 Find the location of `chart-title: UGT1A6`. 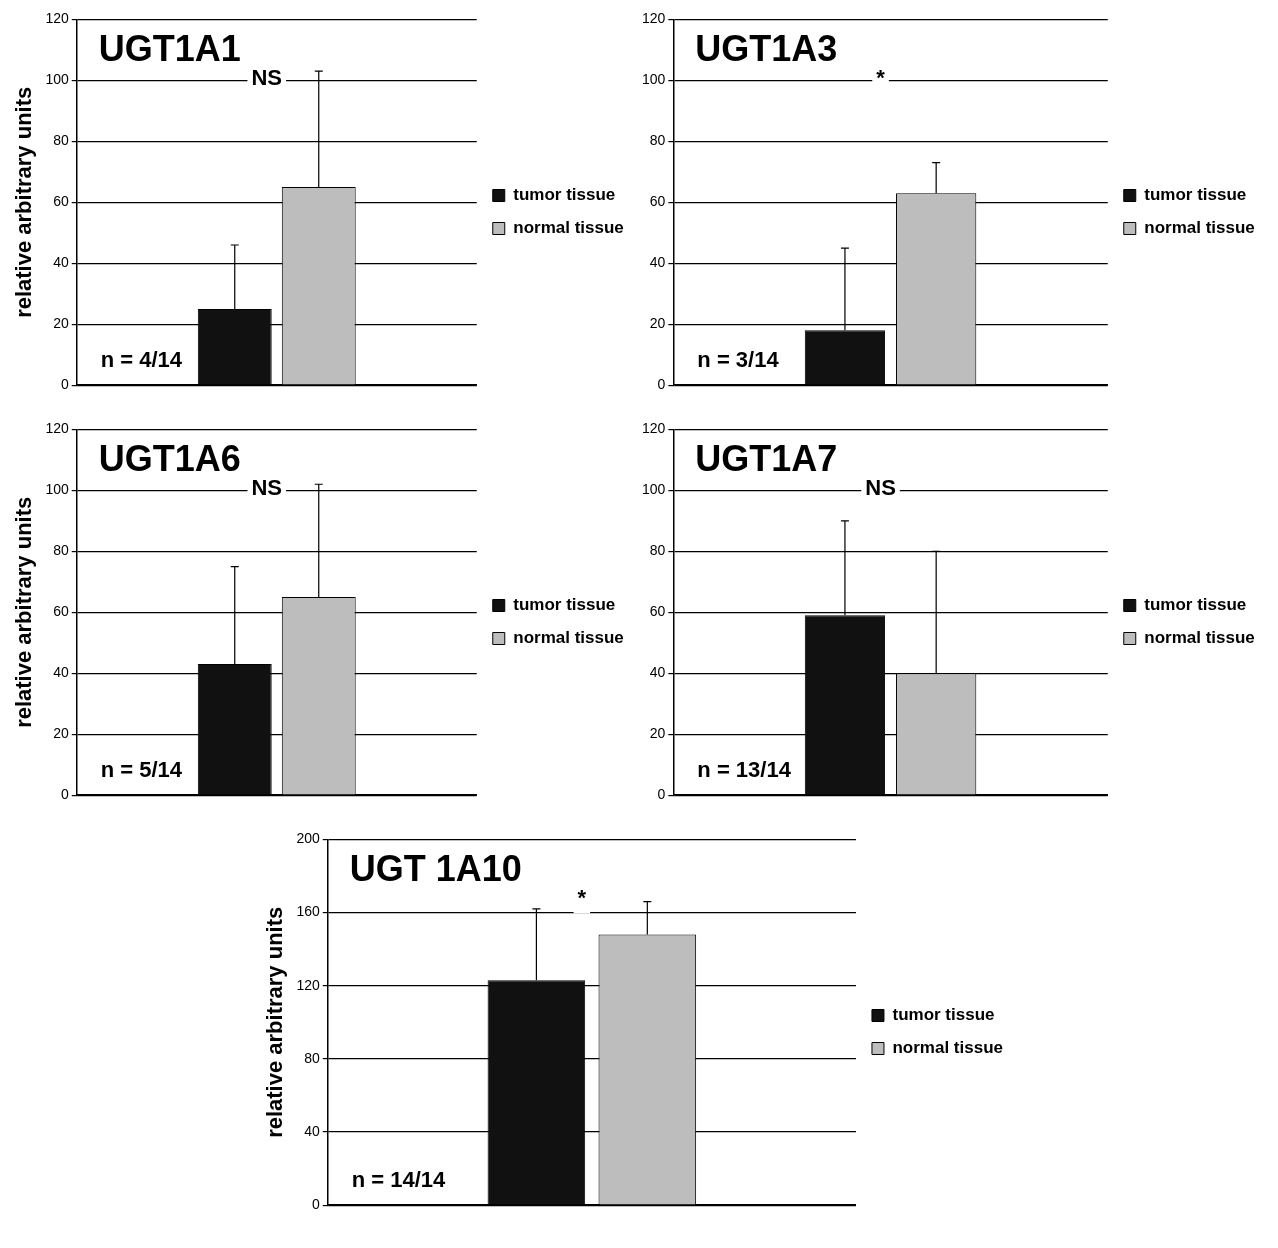

chart-title: UGT1A6 is located at coordinates (169, 459).